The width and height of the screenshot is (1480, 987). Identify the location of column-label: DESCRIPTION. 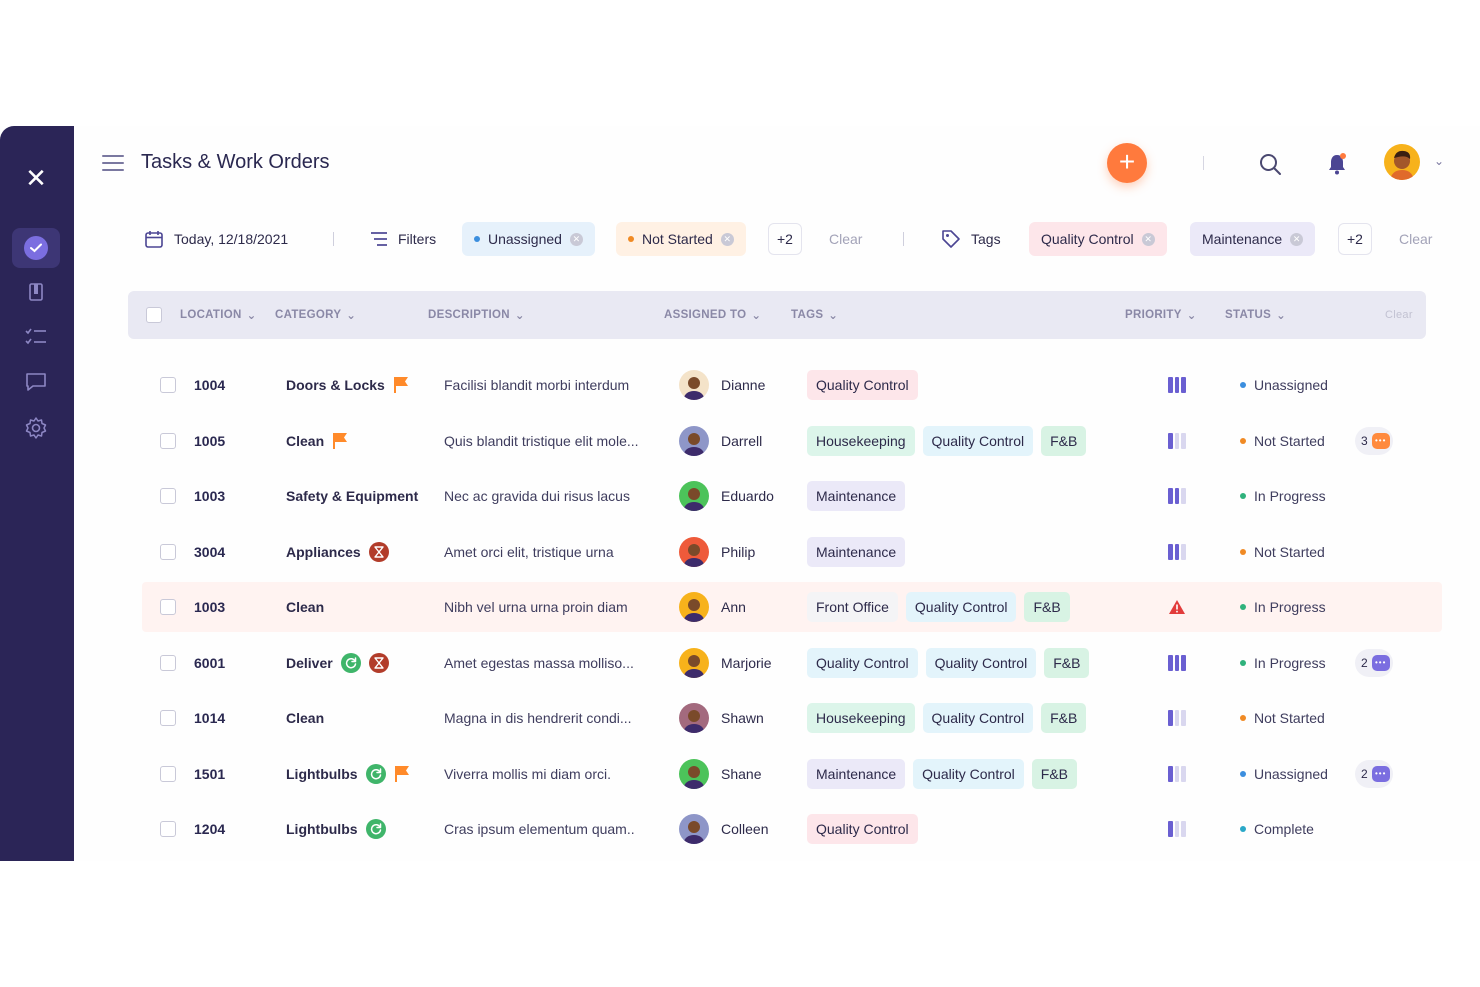
(469, 315).